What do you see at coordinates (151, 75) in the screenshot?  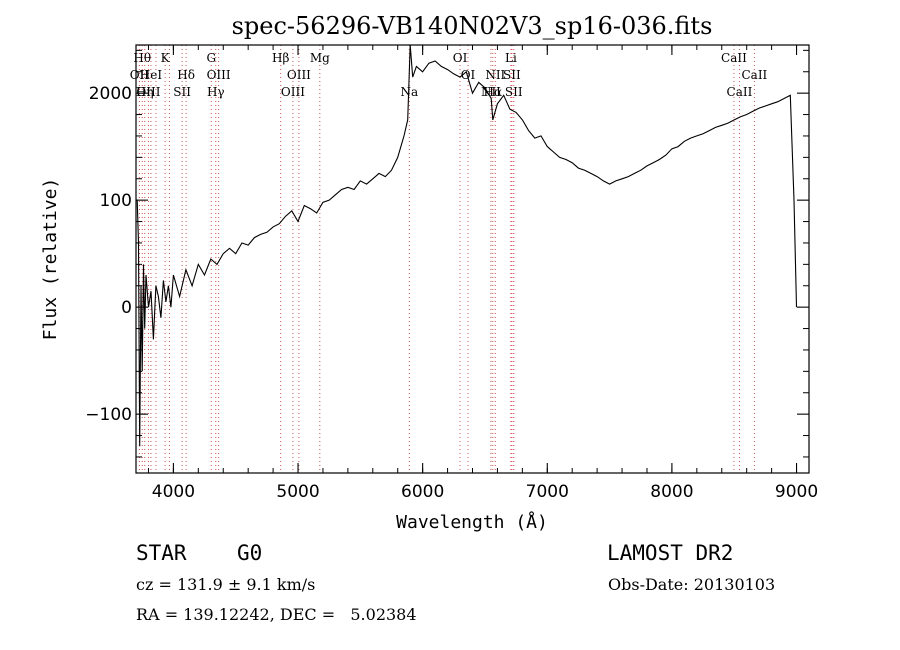 I see `spectral-line-label: HeI` at bounding box center [151, 75].